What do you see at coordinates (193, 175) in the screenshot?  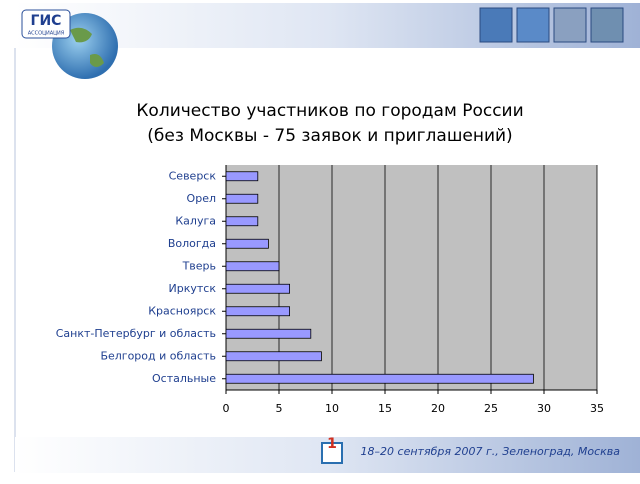 I see `y-tick-label: Северск` at bounding box center [193, 175].